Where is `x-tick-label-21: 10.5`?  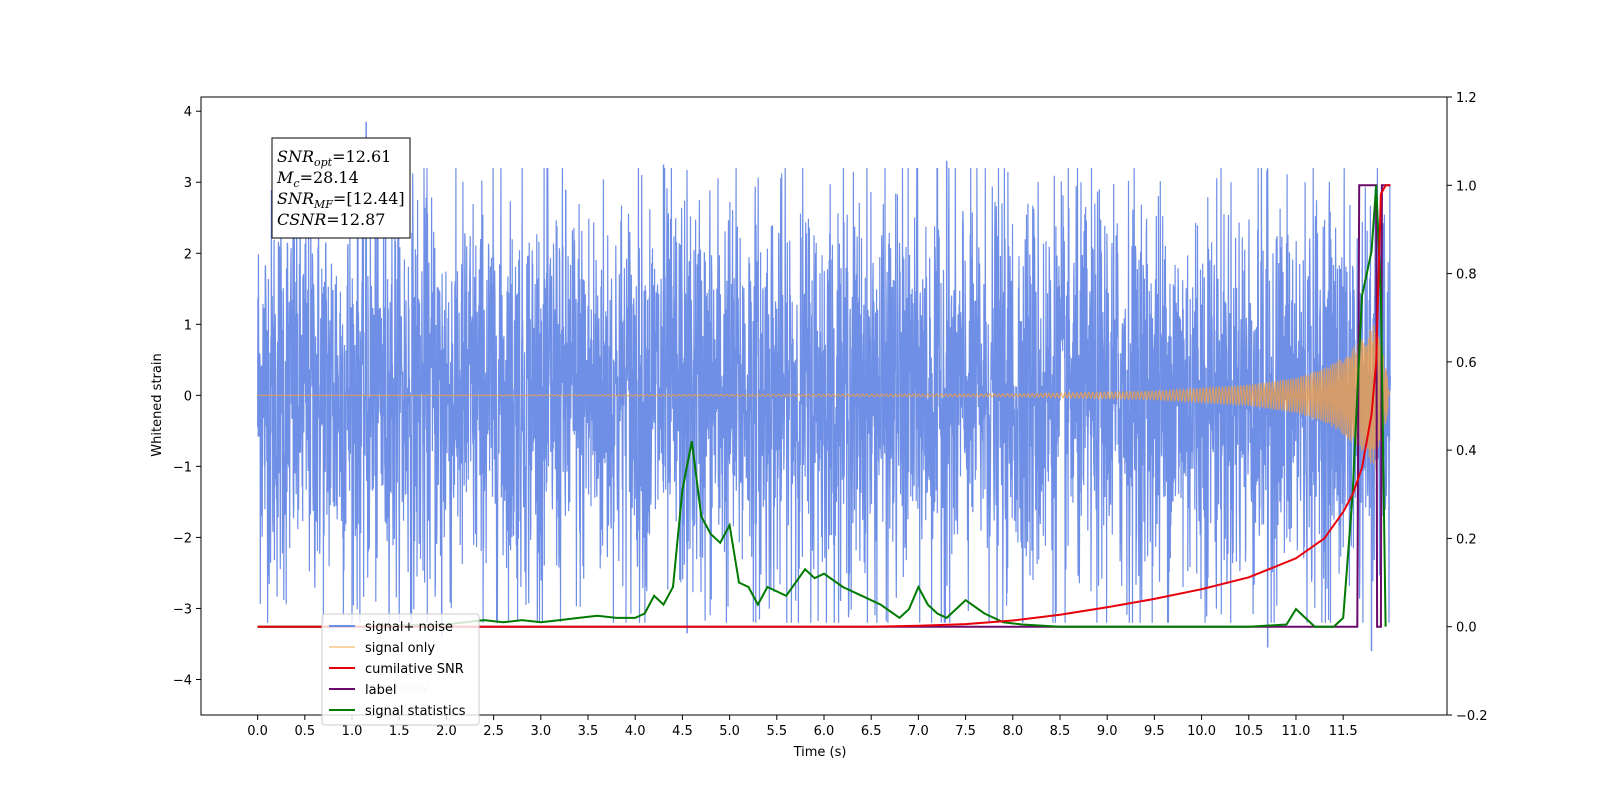
x-tick-label-21: 10.5 is located at coordinates (1248, 731).